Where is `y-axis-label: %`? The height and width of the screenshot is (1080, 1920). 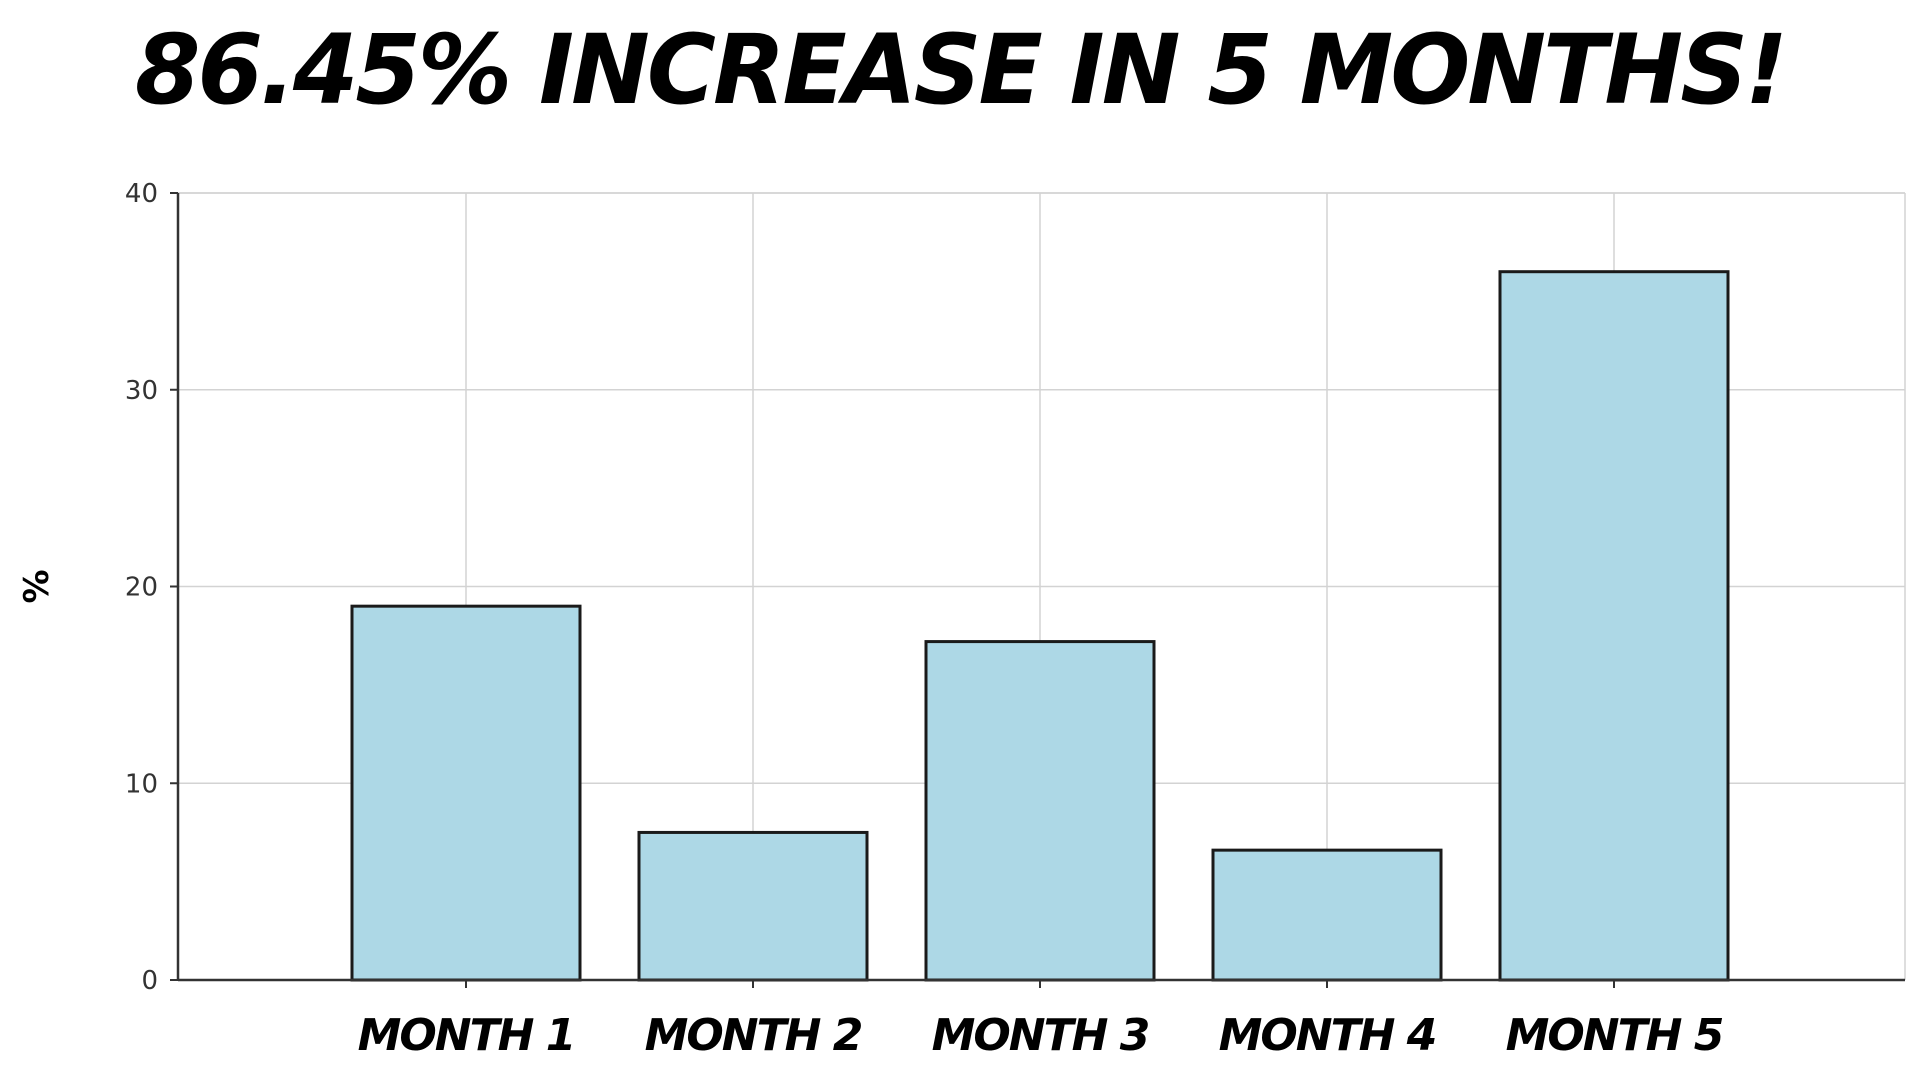 y-axis-label: % is located at coordinates (37, 586).